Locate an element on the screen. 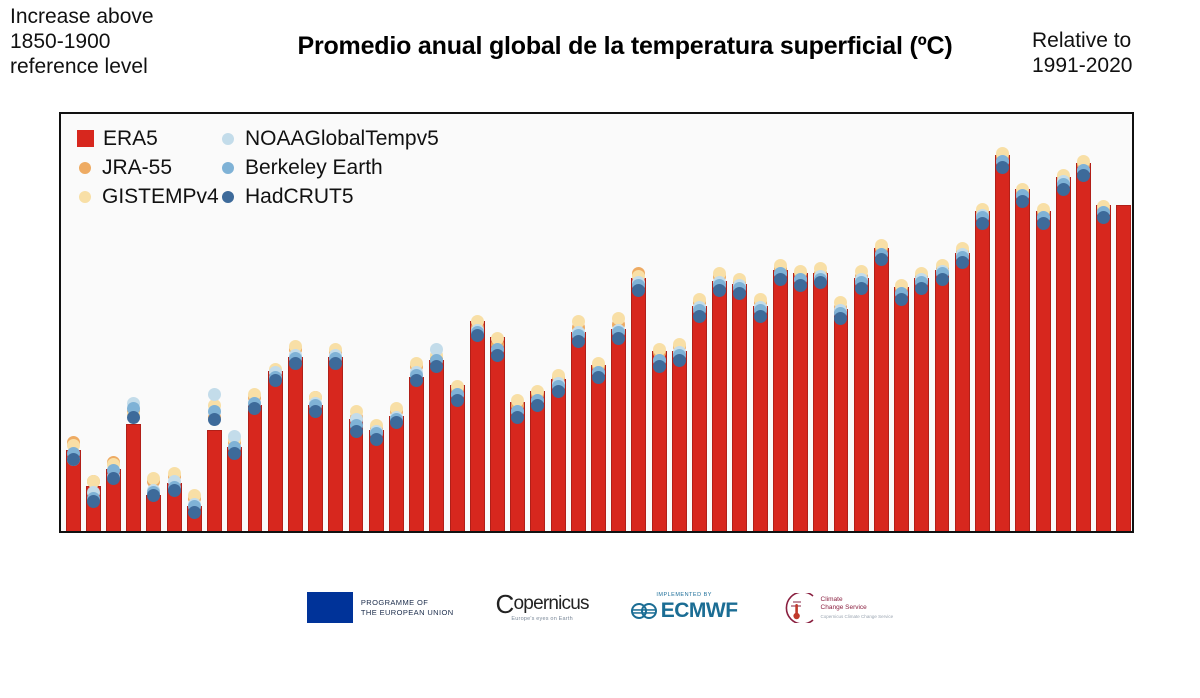  bar-2021 is located at coordinates (1104, 368).